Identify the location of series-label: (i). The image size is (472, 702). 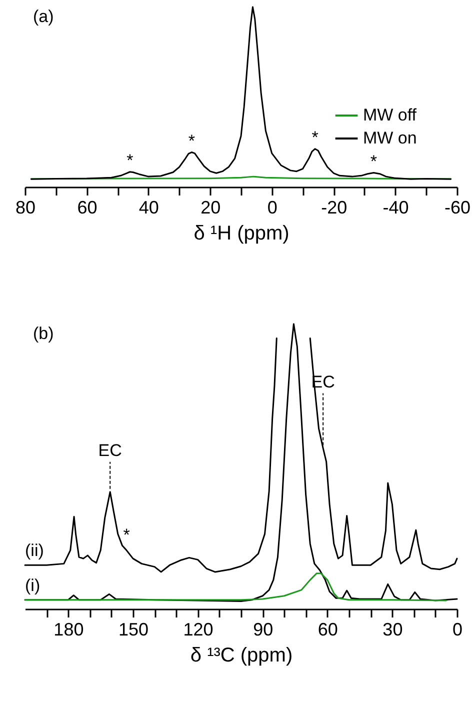
(32, 585).